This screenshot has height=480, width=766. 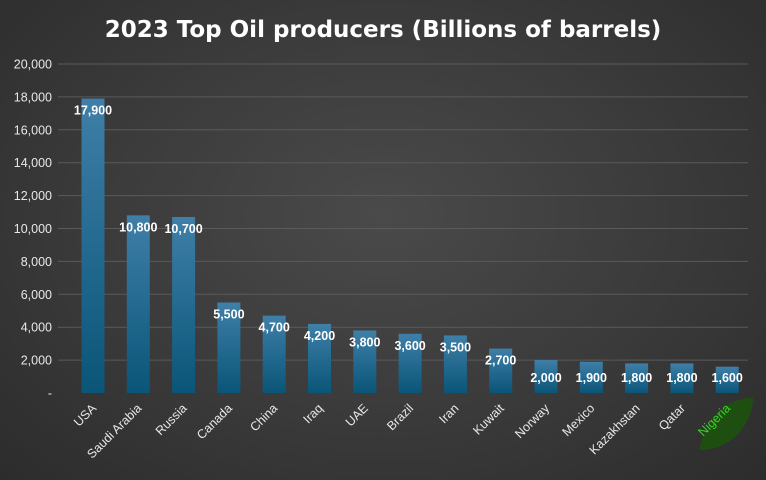 I want to click on data-label: 1,900, so click(x=591, y=378).